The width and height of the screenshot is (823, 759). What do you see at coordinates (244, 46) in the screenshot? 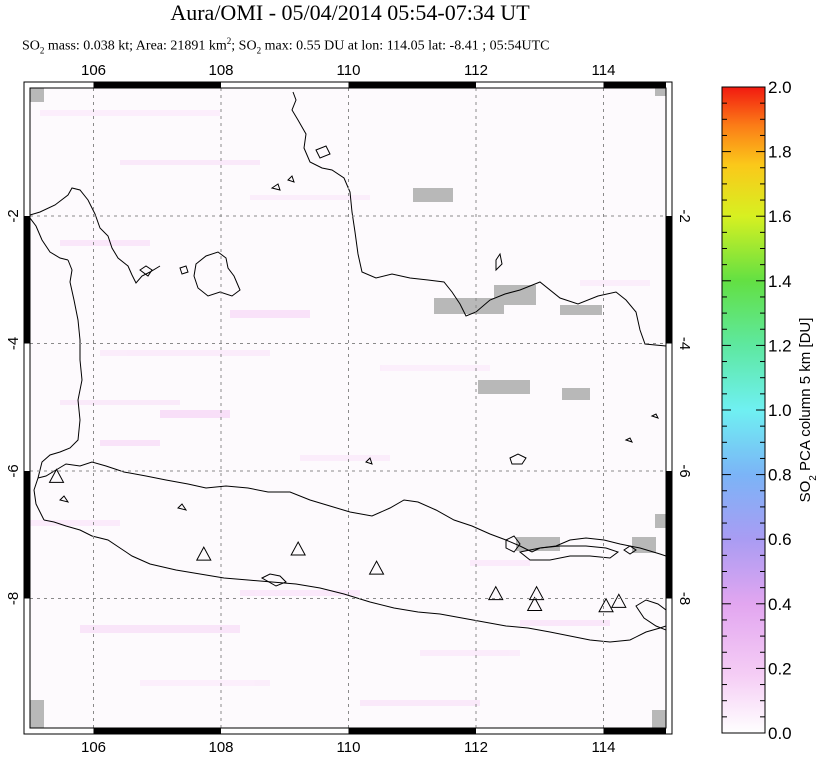
I see `subtitle-so2max-label: ; SO` at bounding box center [244, 46].